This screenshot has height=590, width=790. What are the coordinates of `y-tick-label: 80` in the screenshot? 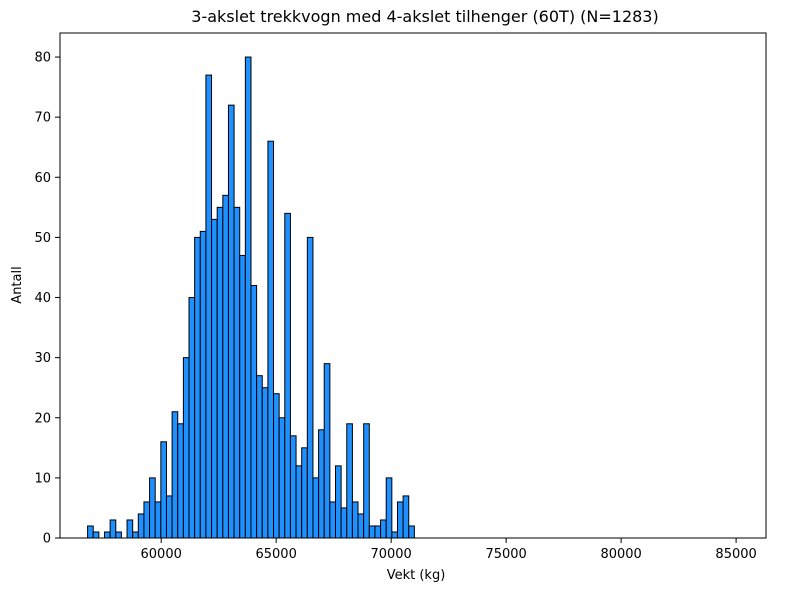 It's located at (42, 58).